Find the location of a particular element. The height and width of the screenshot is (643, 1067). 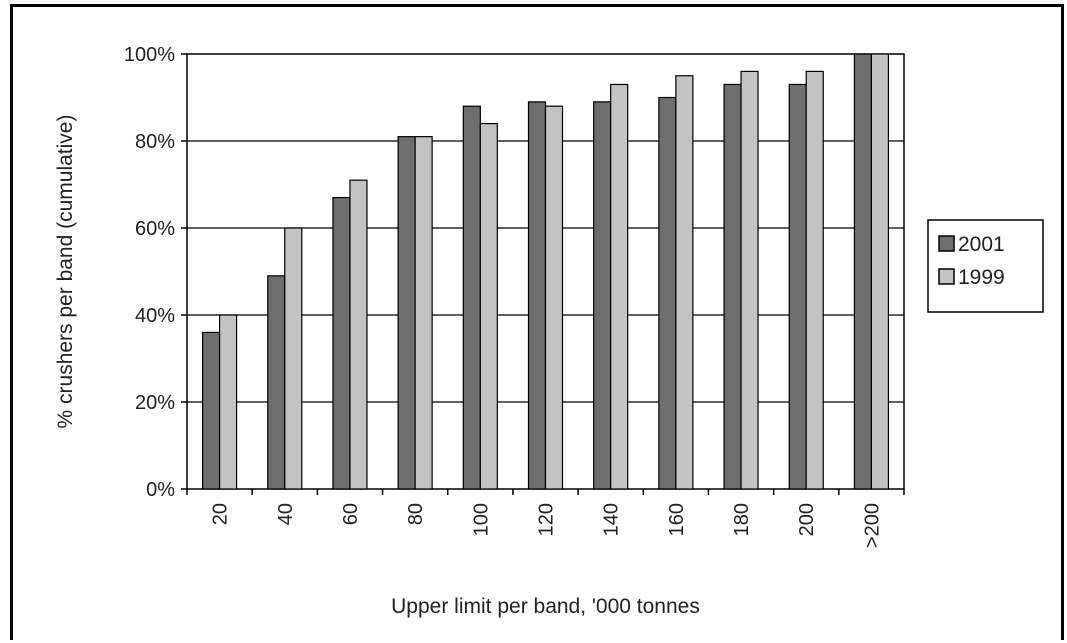

x-tick-label: 40 is located at coordinates (286, 514).